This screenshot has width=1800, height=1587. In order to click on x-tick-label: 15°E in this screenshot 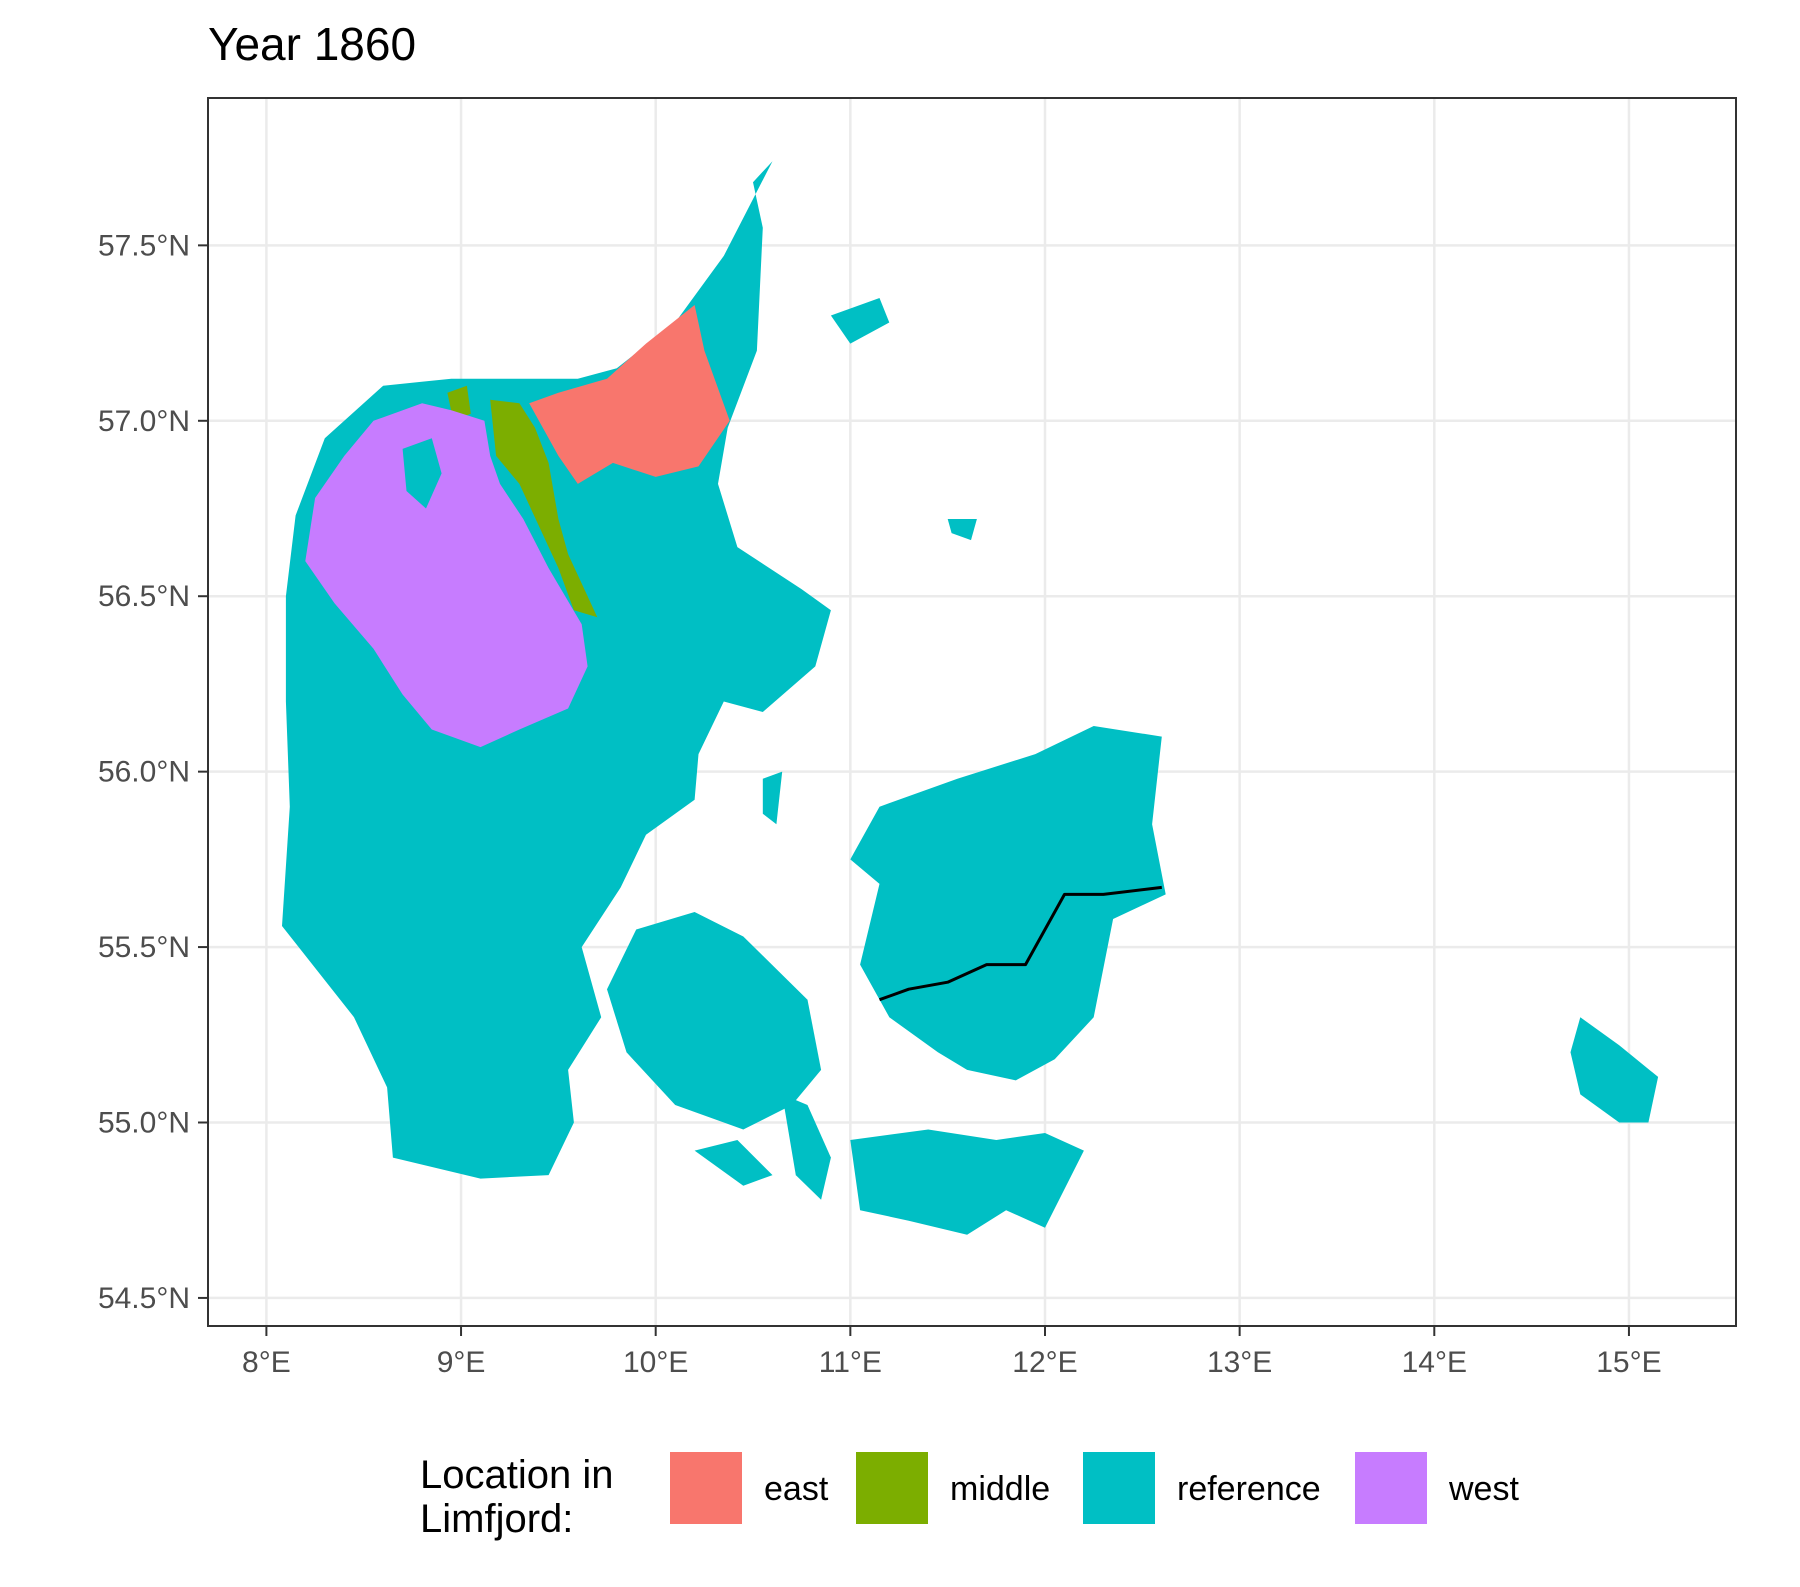, I will do `click(1628, 1362)`.